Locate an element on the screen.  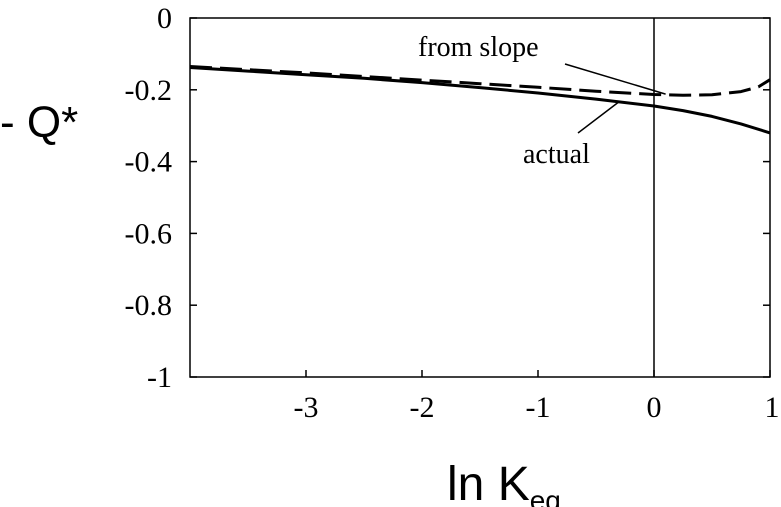
x-tick-label: -2 is located at coordinates (422, 407).